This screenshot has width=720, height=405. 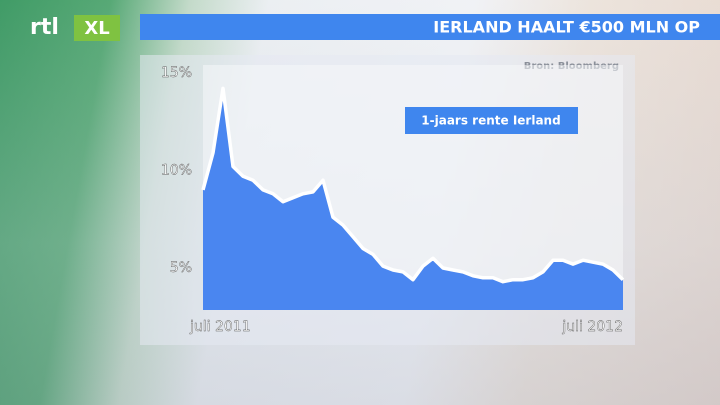 What do you see at coordinates (220, 327) in the screenshot?
I see `x-tick-label: juli 2011` at bounding box center [220, 327].